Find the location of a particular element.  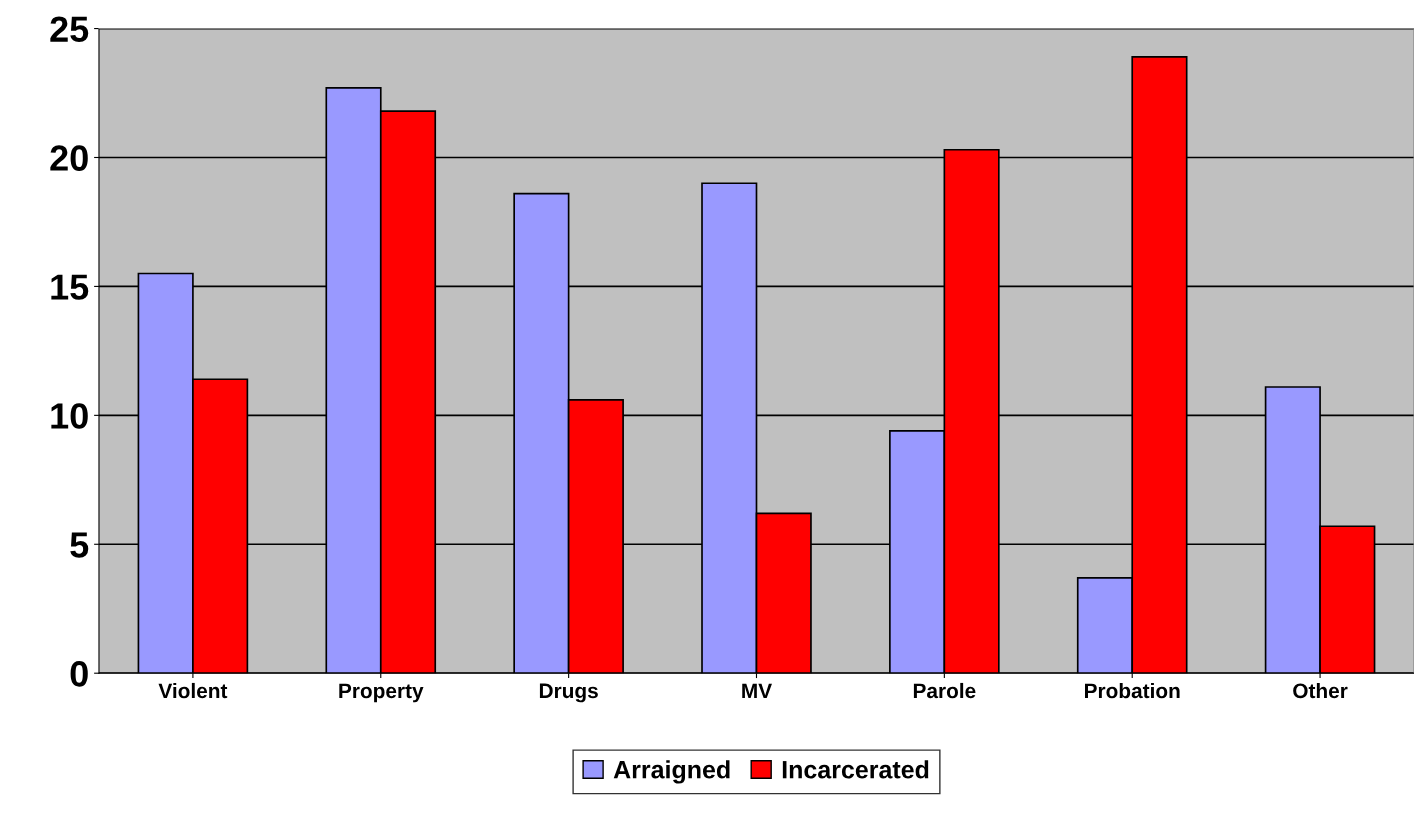

x-tick-label: Drugs is located at coordinates (568, 693).